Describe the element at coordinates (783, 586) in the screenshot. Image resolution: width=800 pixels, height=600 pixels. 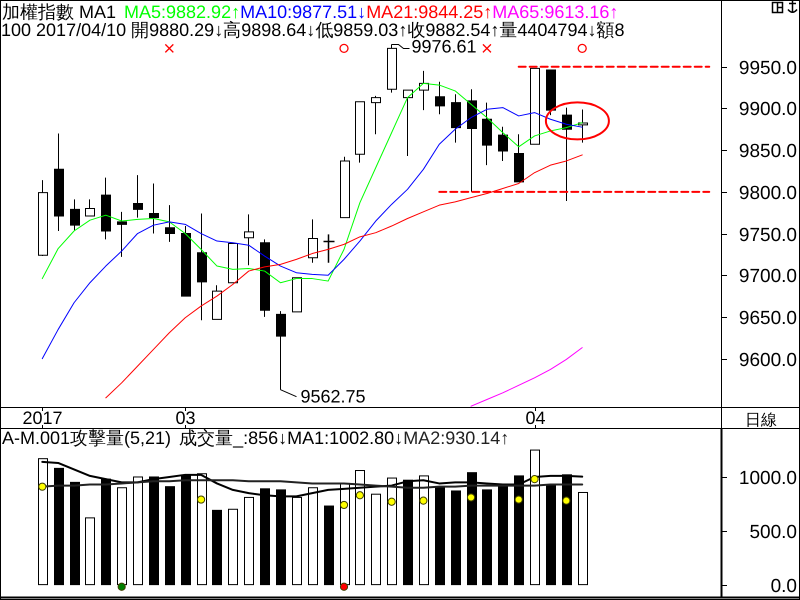
I see `y-tick-label: 0.0` at that location.